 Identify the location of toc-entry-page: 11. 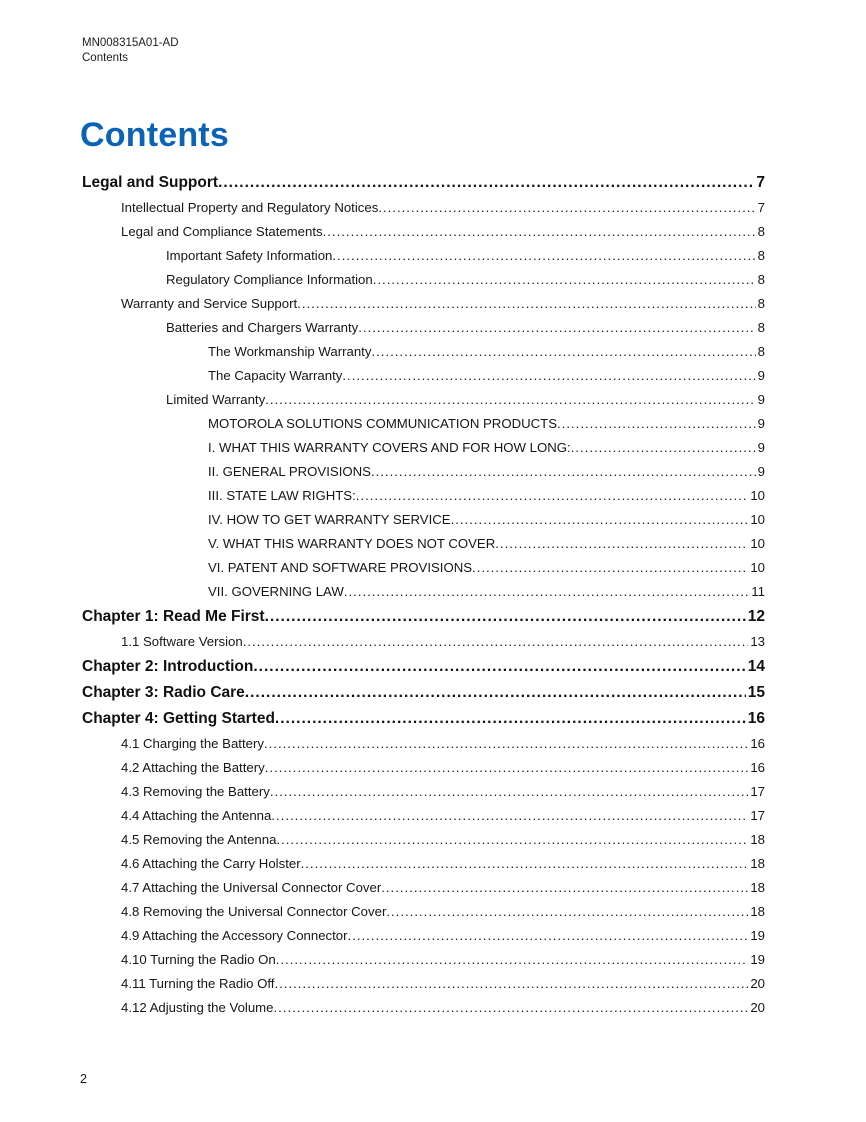
(758, 591).